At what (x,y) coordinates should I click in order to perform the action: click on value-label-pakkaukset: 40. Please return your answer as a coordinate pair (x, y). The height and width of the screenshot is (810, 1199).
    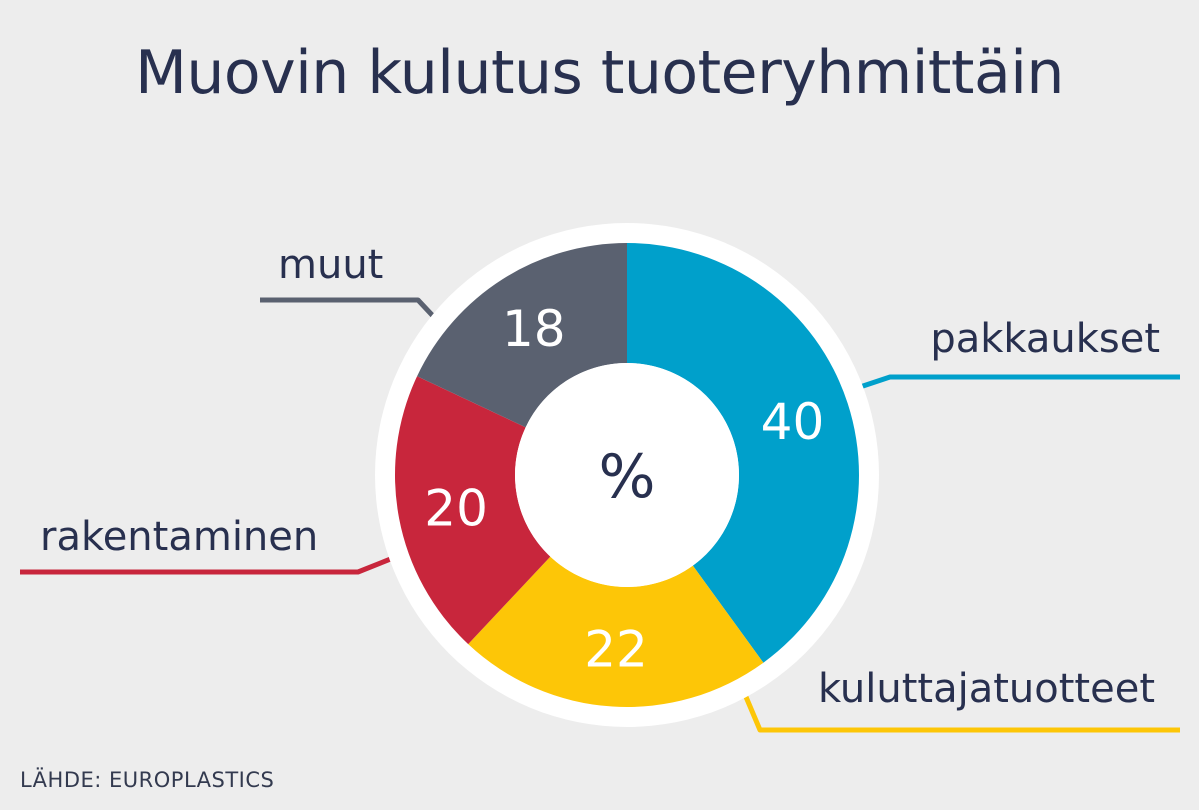
    Looking at the image, I should click on (793, 422).